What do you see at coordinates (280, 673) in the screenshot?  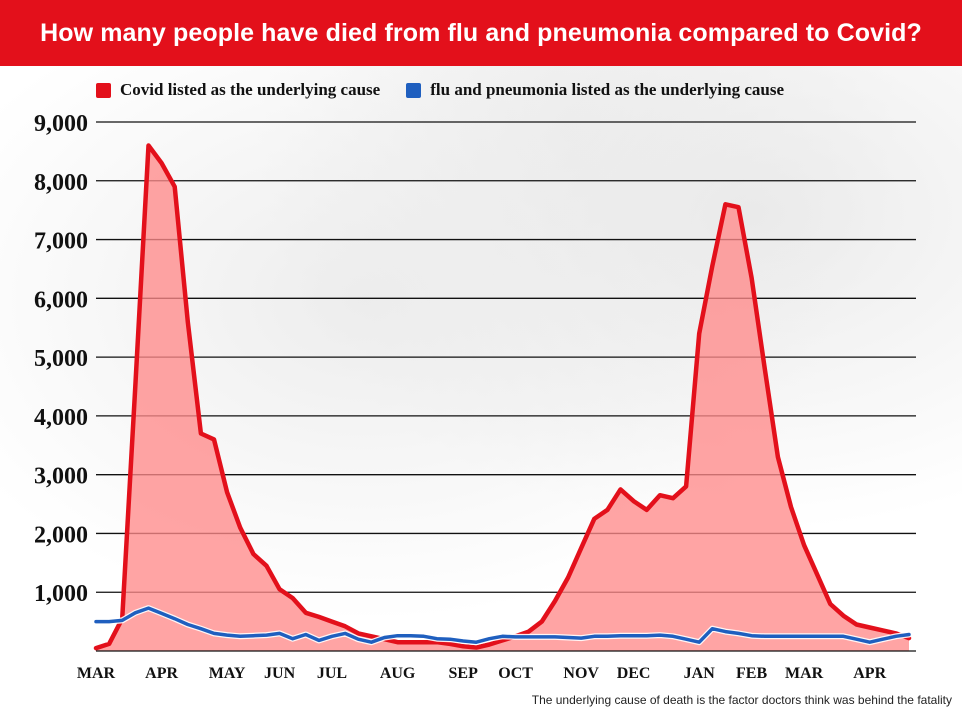 I see `x-tick-label: JUN` at bounding box center [280, 673].